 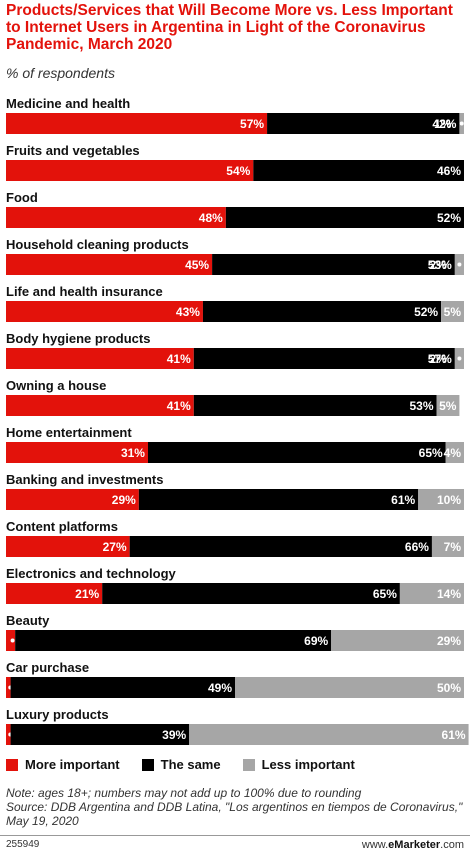 What do you see at coordinates (62, 526) in the screenshot?
I see `category-label: Content platforms` at bounding box center [62, 526].